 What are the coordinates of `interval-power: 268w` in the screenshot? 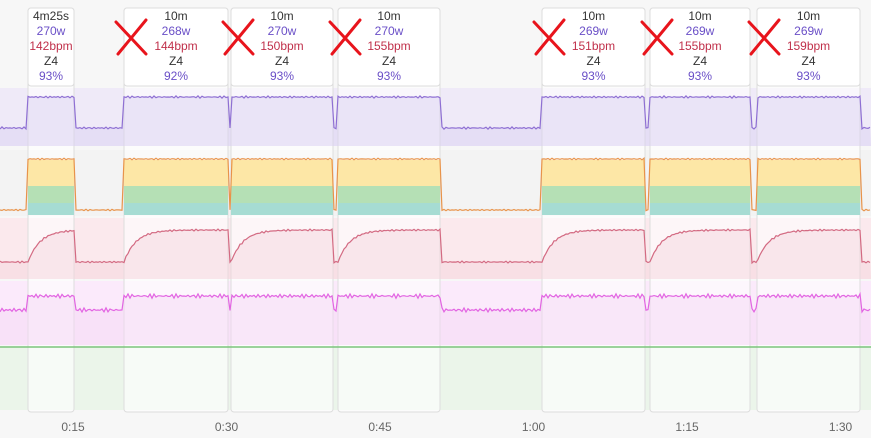 It's located at (176, 31).